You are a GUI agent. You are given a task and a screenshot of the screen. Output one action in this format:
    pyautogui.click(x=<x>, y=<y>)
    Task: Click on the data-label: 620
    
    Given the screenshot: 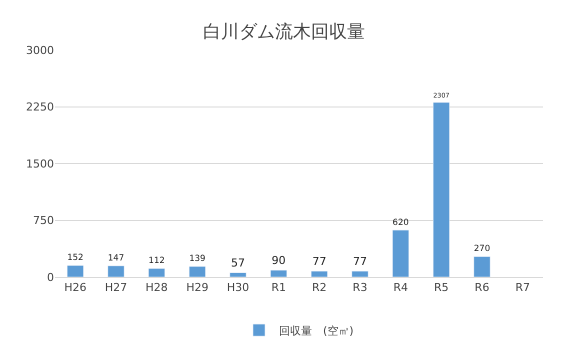 What is the action you would take?
    pyautogui.click(x=400, y=223)
    